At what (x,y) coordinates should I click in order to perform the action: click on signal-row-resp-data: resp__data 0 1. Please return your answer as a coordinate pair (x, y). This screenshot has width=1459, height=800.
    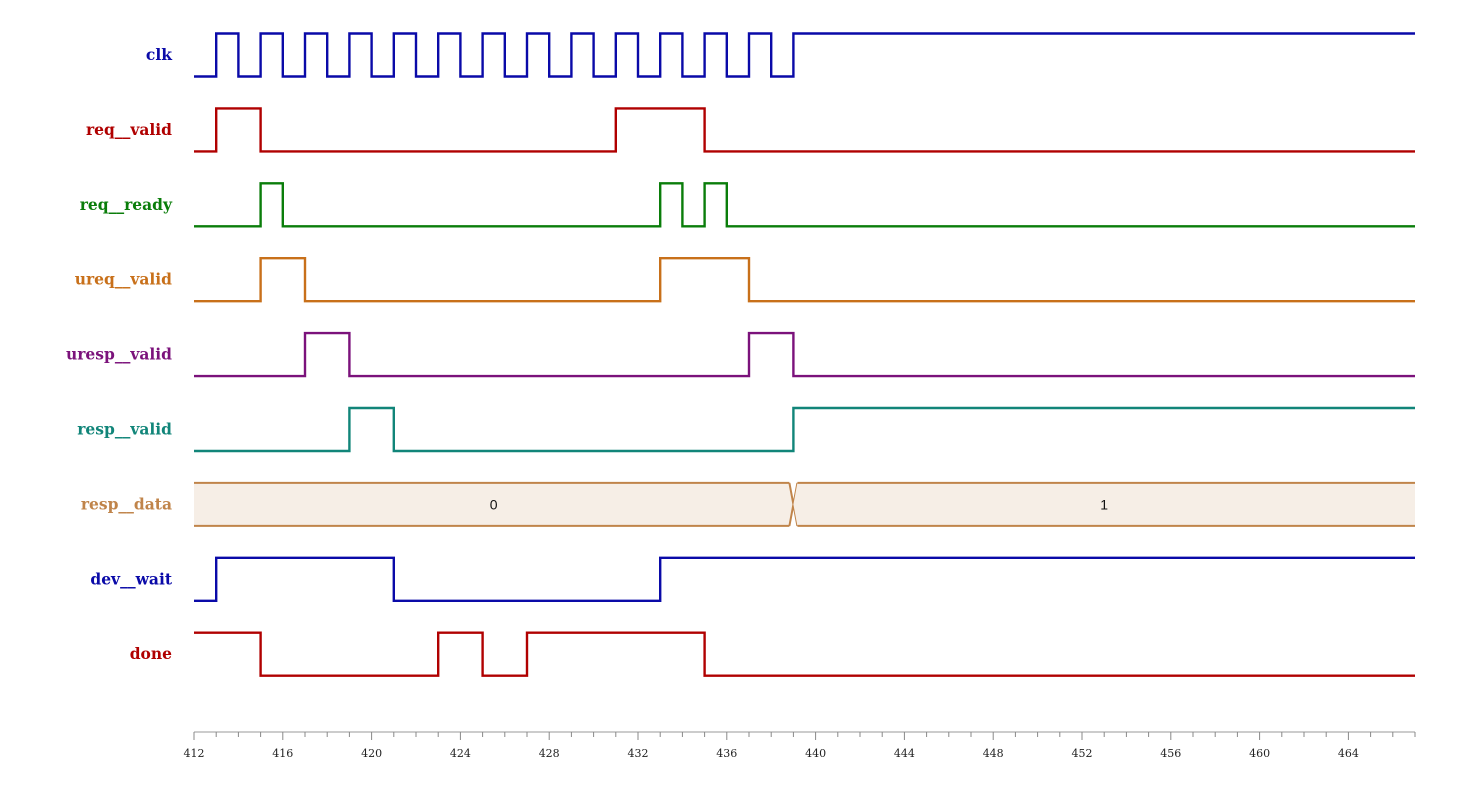
    Looking at the image, I should click on (748, 504).